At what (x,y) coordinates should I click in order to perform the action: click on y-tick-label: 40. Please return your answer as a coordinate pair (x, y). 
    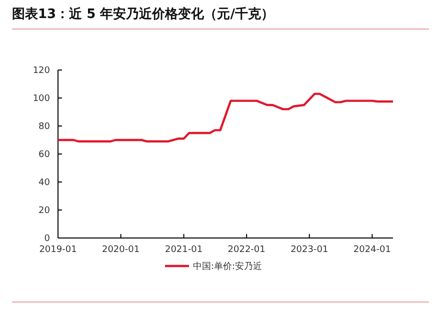
    Looking at the image, I should click on (44, 183).